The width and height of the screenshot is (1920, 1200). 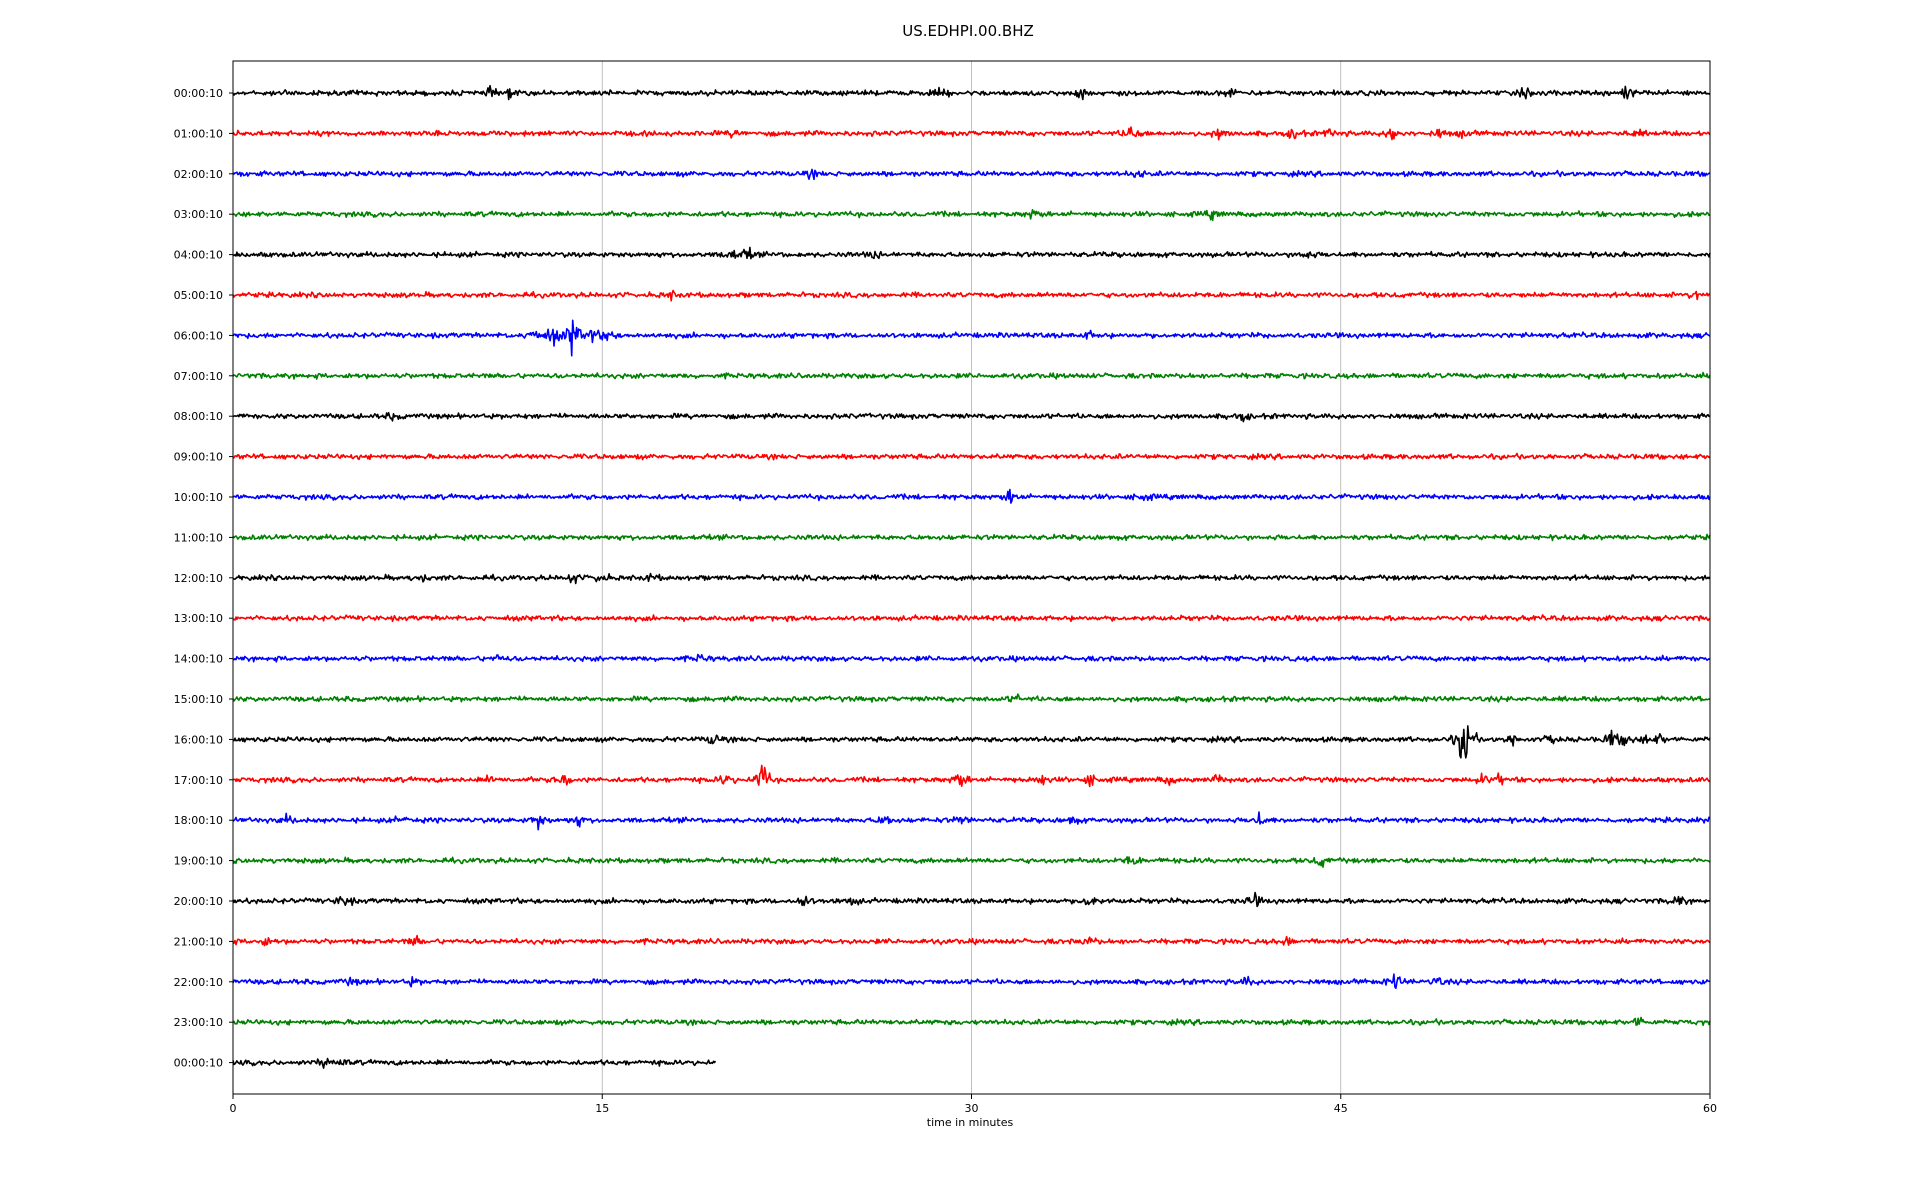 I want to click on y-tick-label: 15:00:10, so click(x=198, y=699).